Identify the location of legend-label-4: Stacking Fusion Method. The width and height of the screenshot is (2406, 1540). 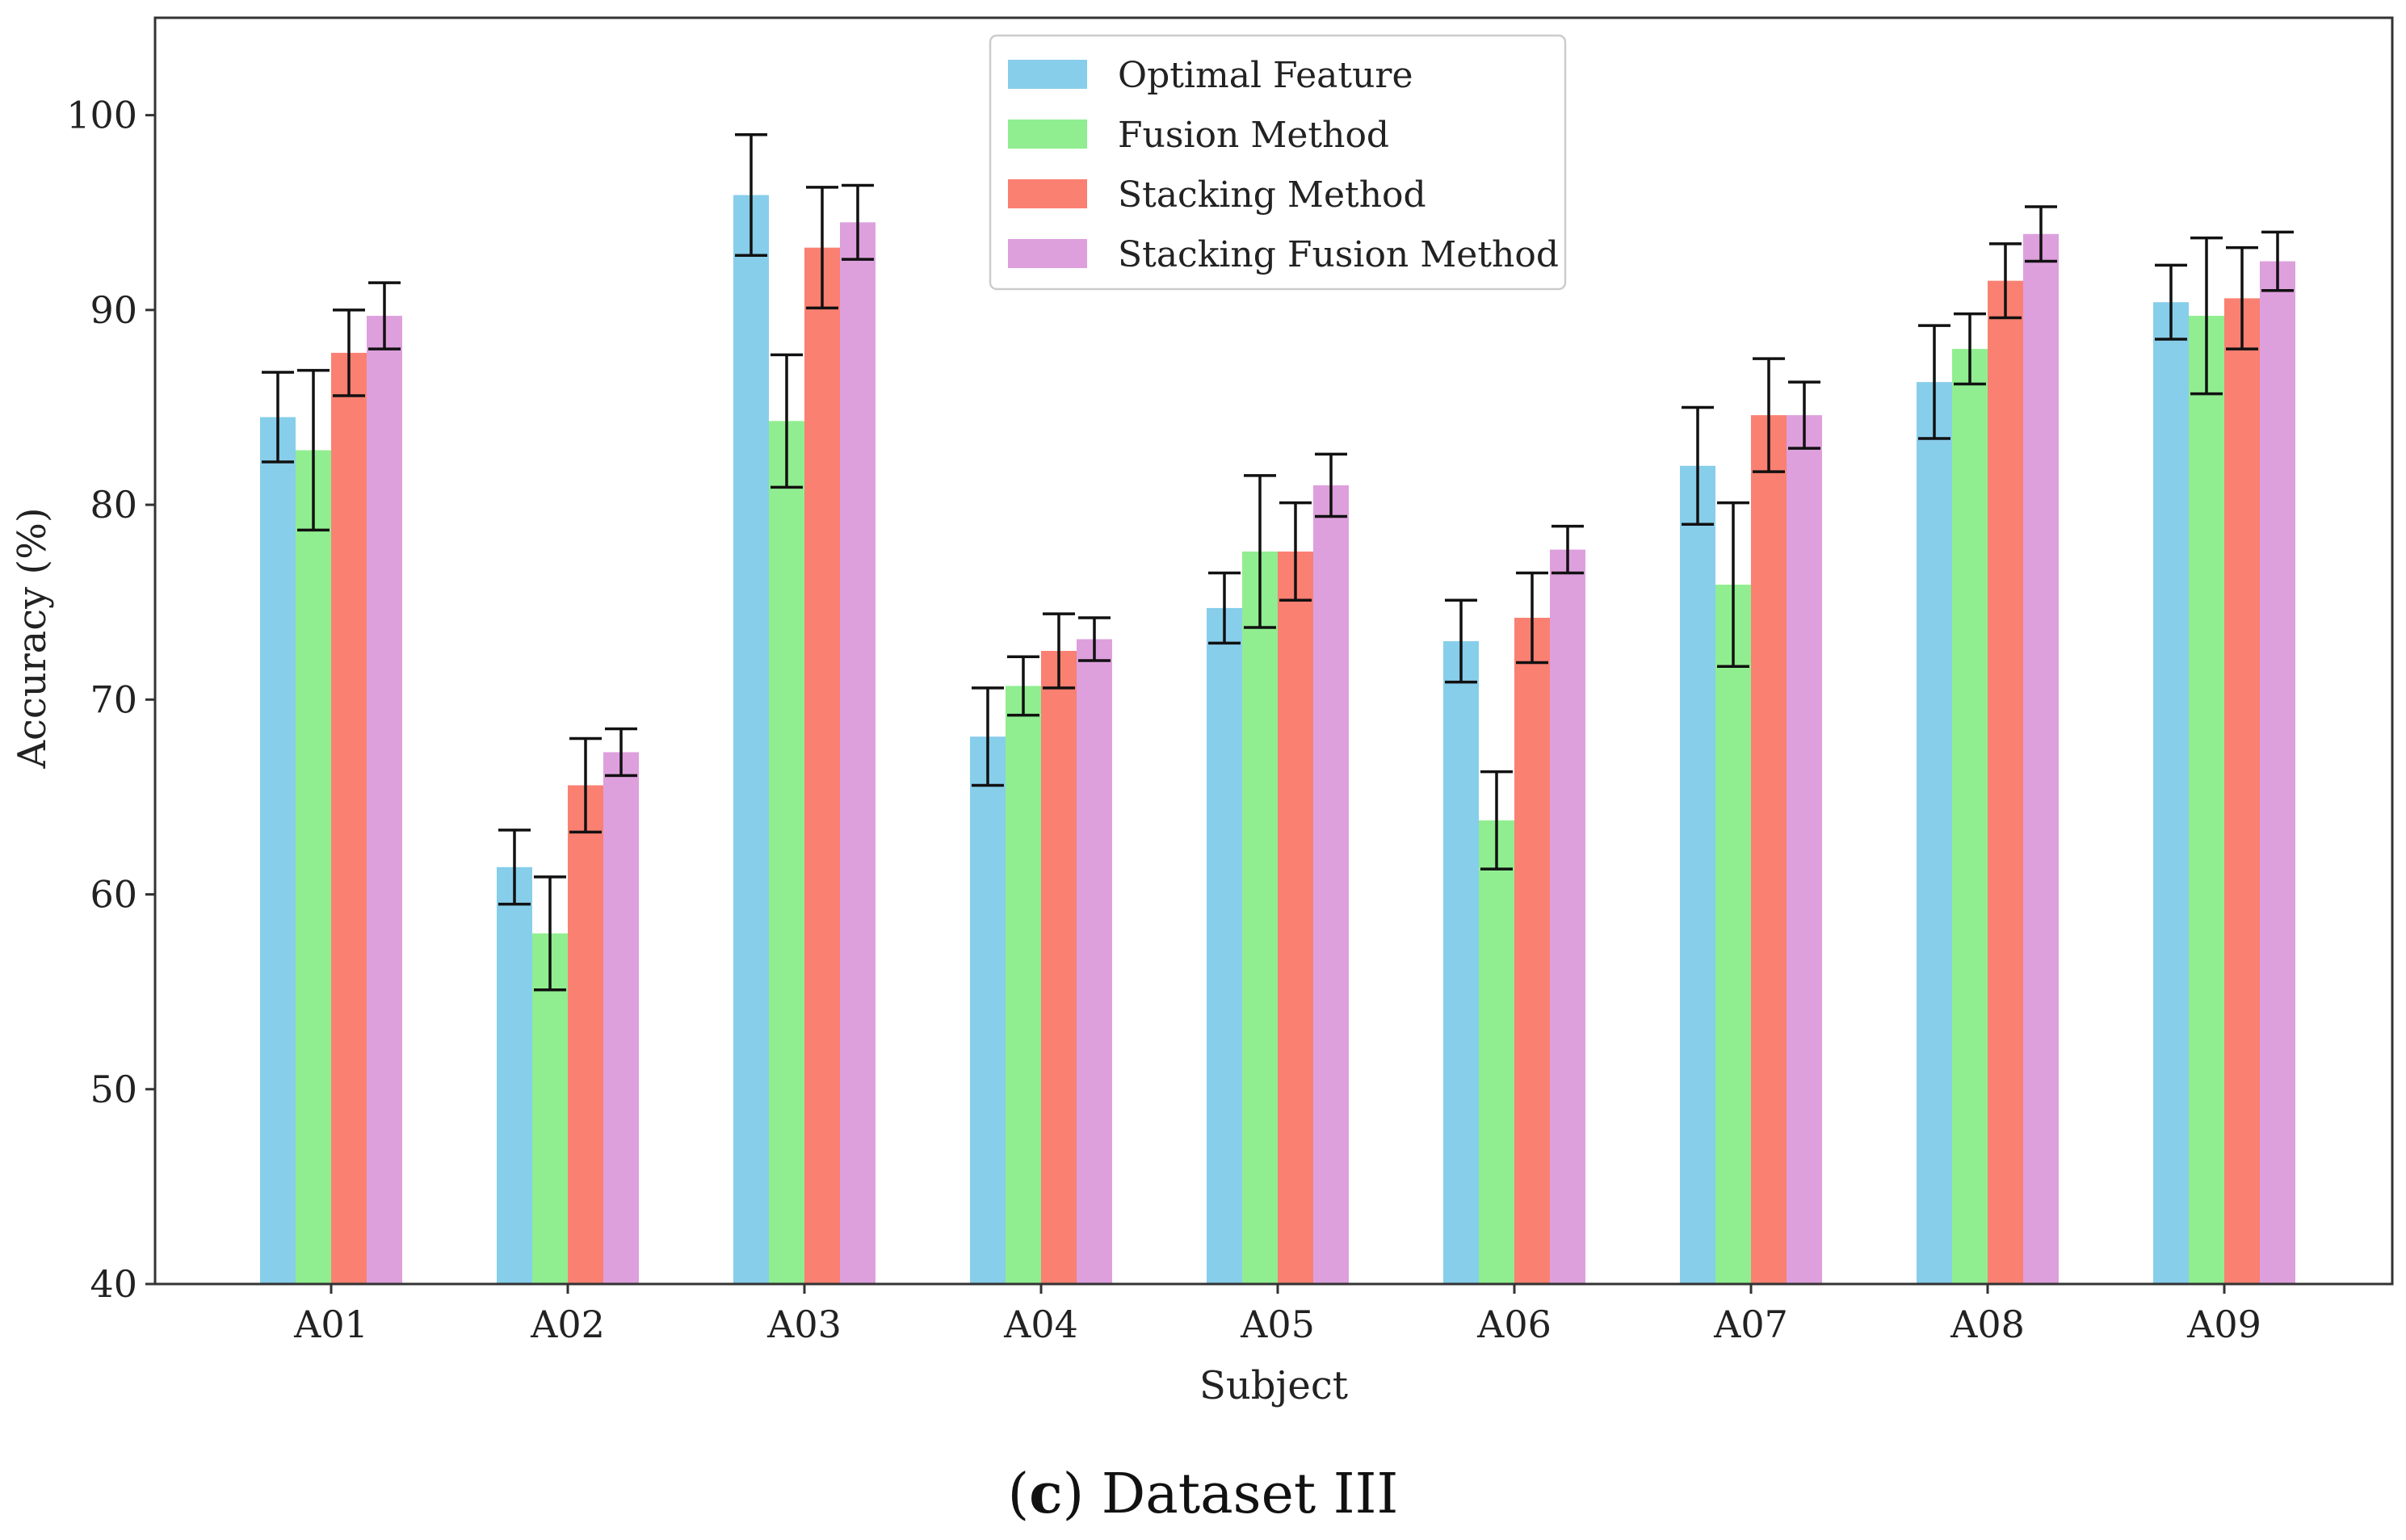
(1338, 254).